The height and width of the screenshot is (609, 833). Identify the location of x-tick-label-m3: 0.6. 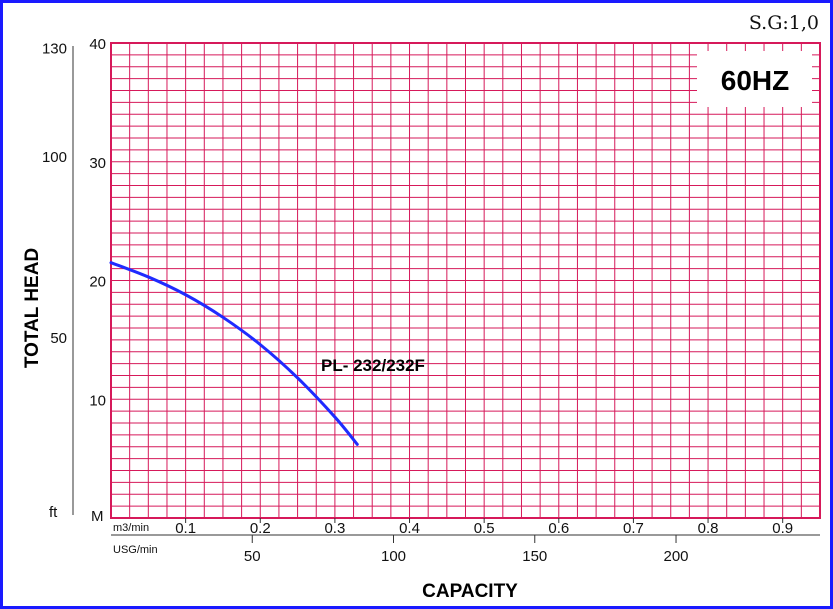
(558, 528).